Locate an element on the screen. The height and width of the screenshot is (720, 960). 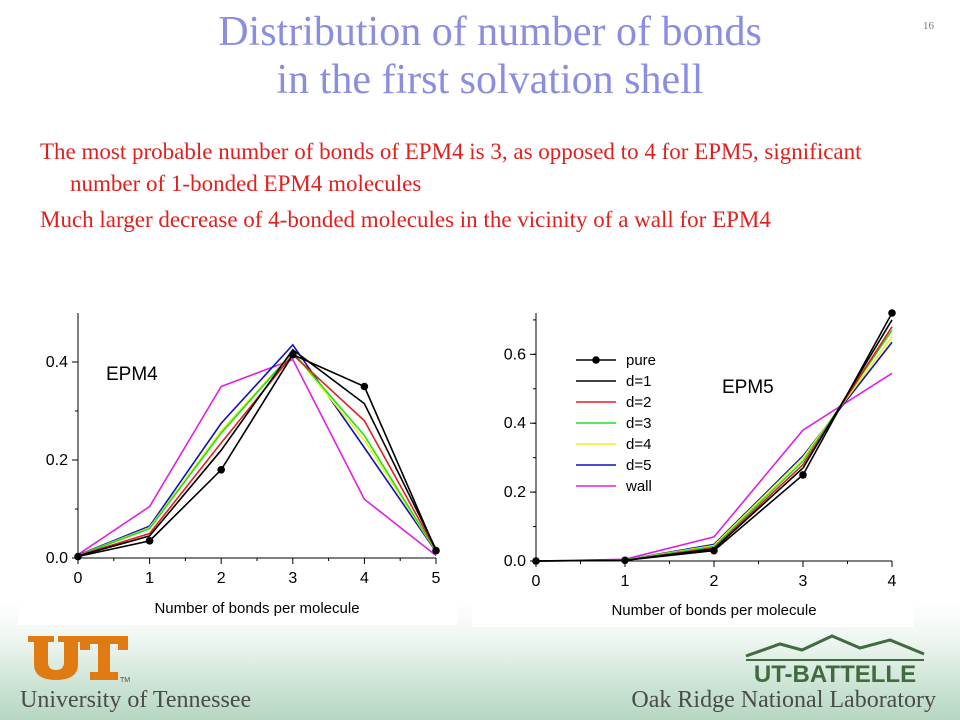
legend-label-wall: wall is located at coordinates (638, 486).